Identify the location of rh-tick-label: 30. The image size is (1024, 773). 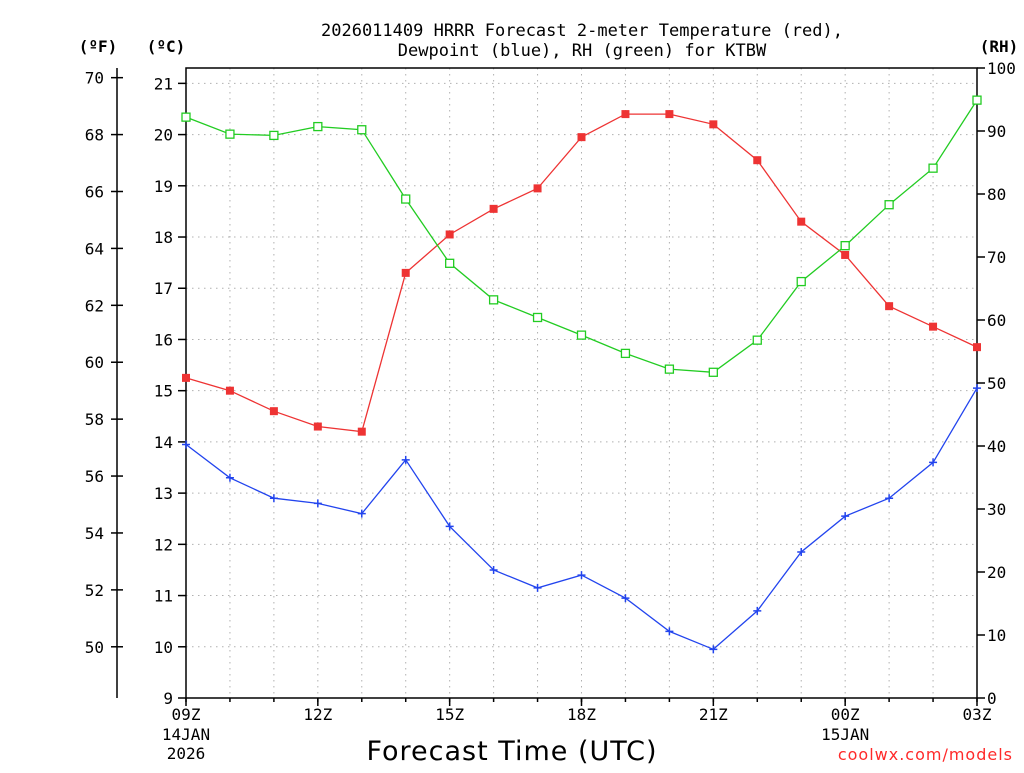
(996, 509).